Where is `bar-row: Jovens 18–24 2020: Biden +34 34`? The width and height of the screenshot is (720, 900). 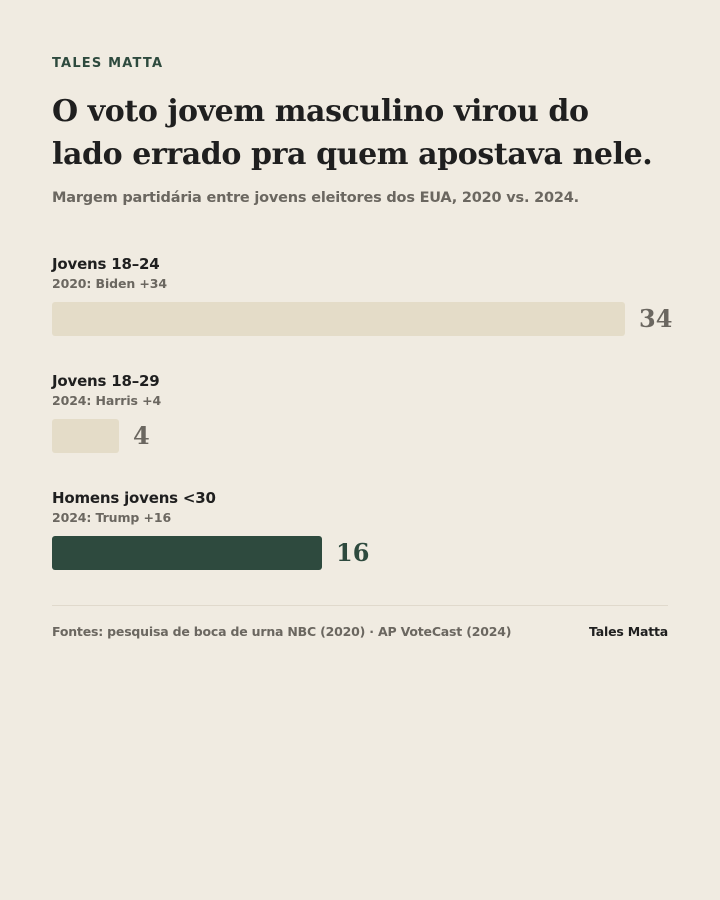 bar-row: Jovens 18–24 2020: Biden +34 34 is located at coordinates (362, 295).